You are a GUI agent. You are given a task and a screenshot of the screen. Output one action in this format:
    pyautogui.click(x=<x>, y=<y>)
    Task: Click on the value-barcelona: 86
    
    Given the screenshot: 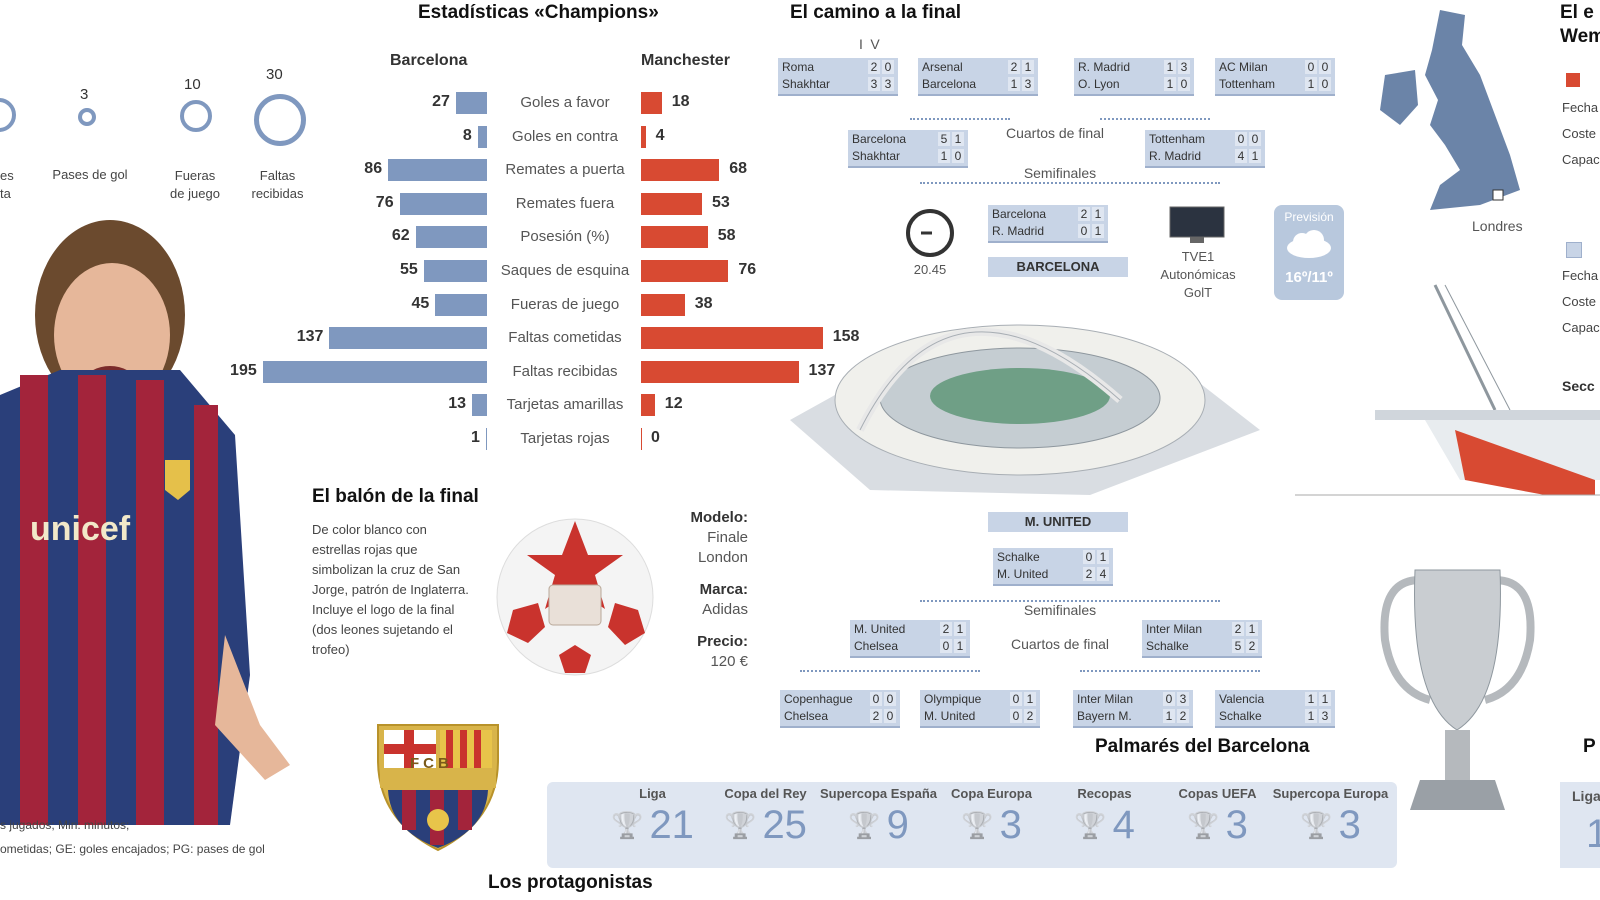 What is the action you would take?
    pyautogui.click(x=373, y=169)
    